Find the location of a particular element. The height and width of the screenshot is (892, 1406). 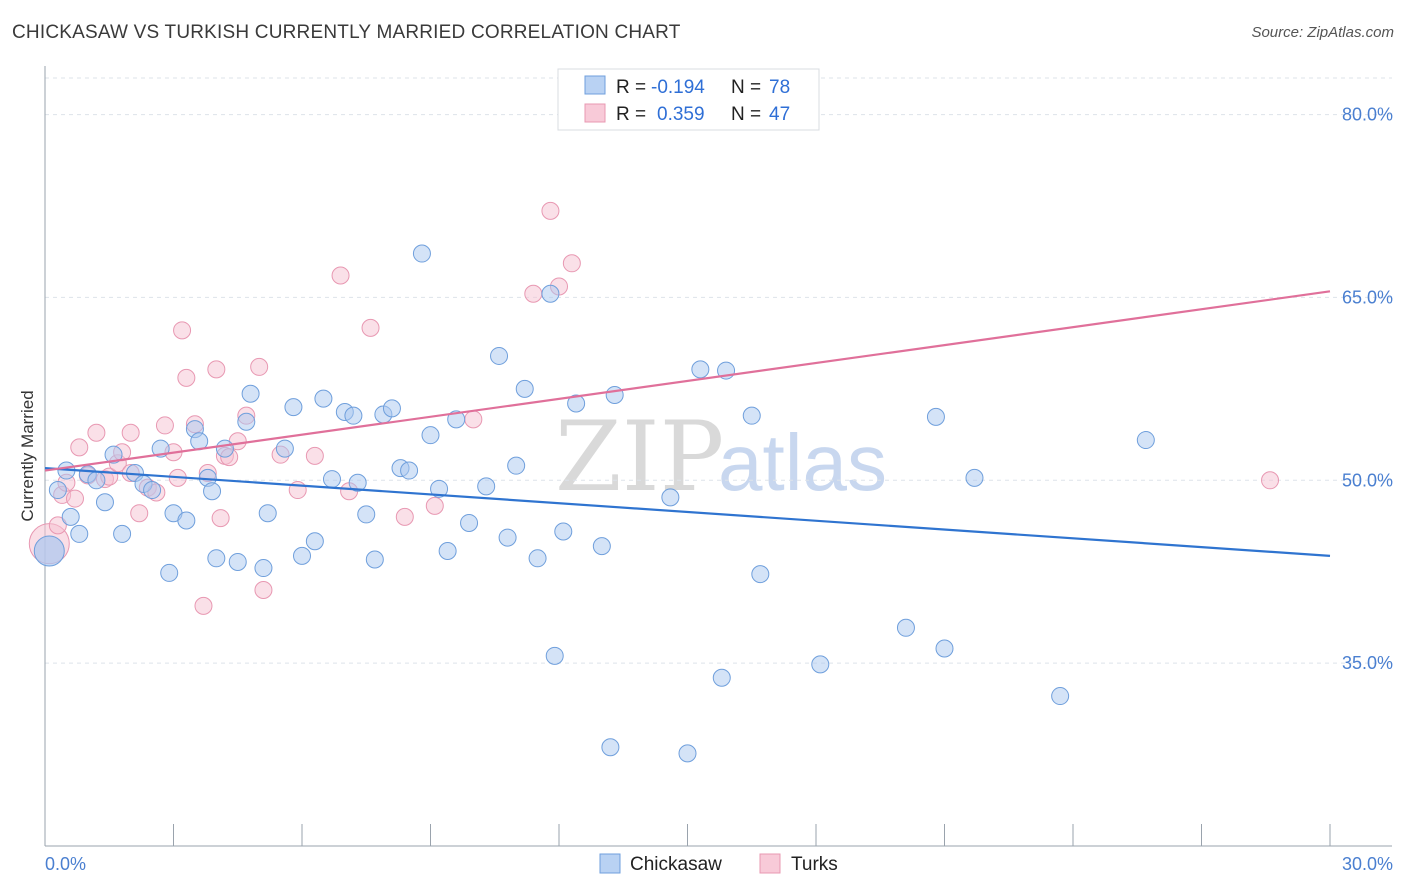

chickasaw-trend-line is located at coordinates (687, 511).